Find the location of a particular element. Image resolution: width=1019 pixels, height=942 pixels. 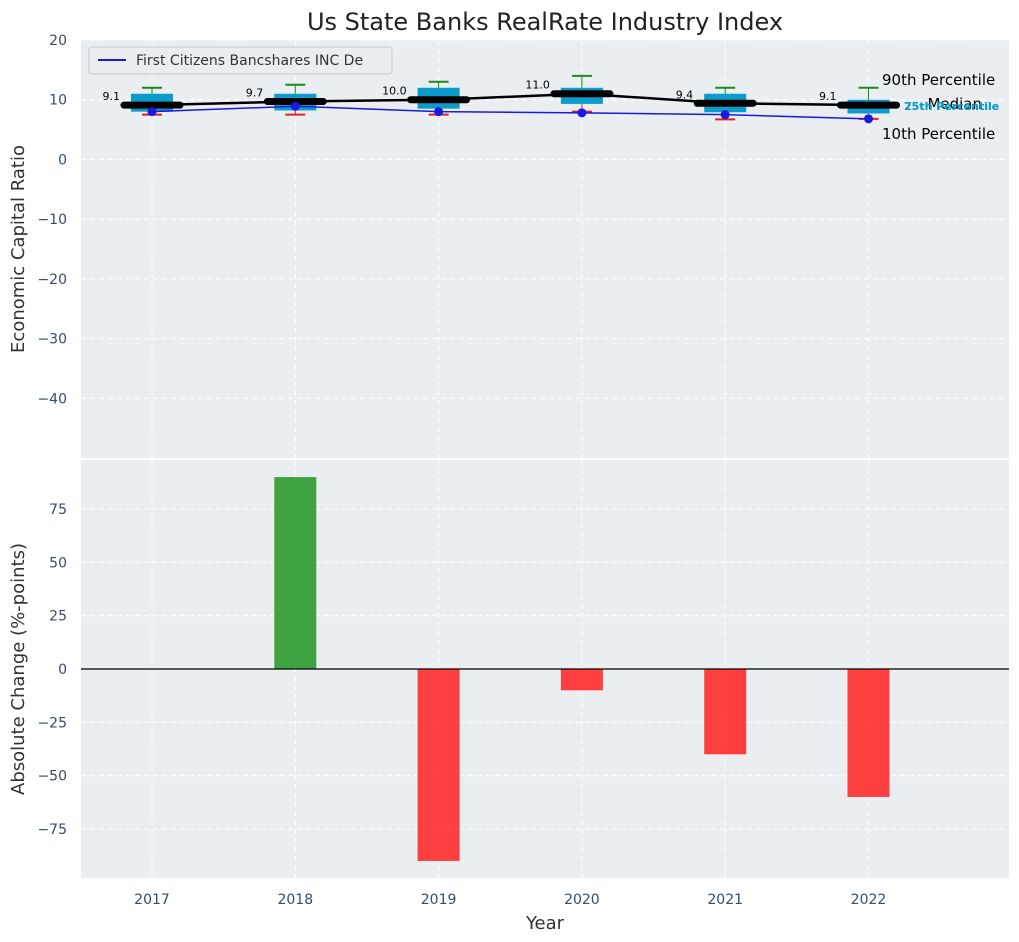

bottom-y-tick-label: 25 is located at coordinates (58, 617).